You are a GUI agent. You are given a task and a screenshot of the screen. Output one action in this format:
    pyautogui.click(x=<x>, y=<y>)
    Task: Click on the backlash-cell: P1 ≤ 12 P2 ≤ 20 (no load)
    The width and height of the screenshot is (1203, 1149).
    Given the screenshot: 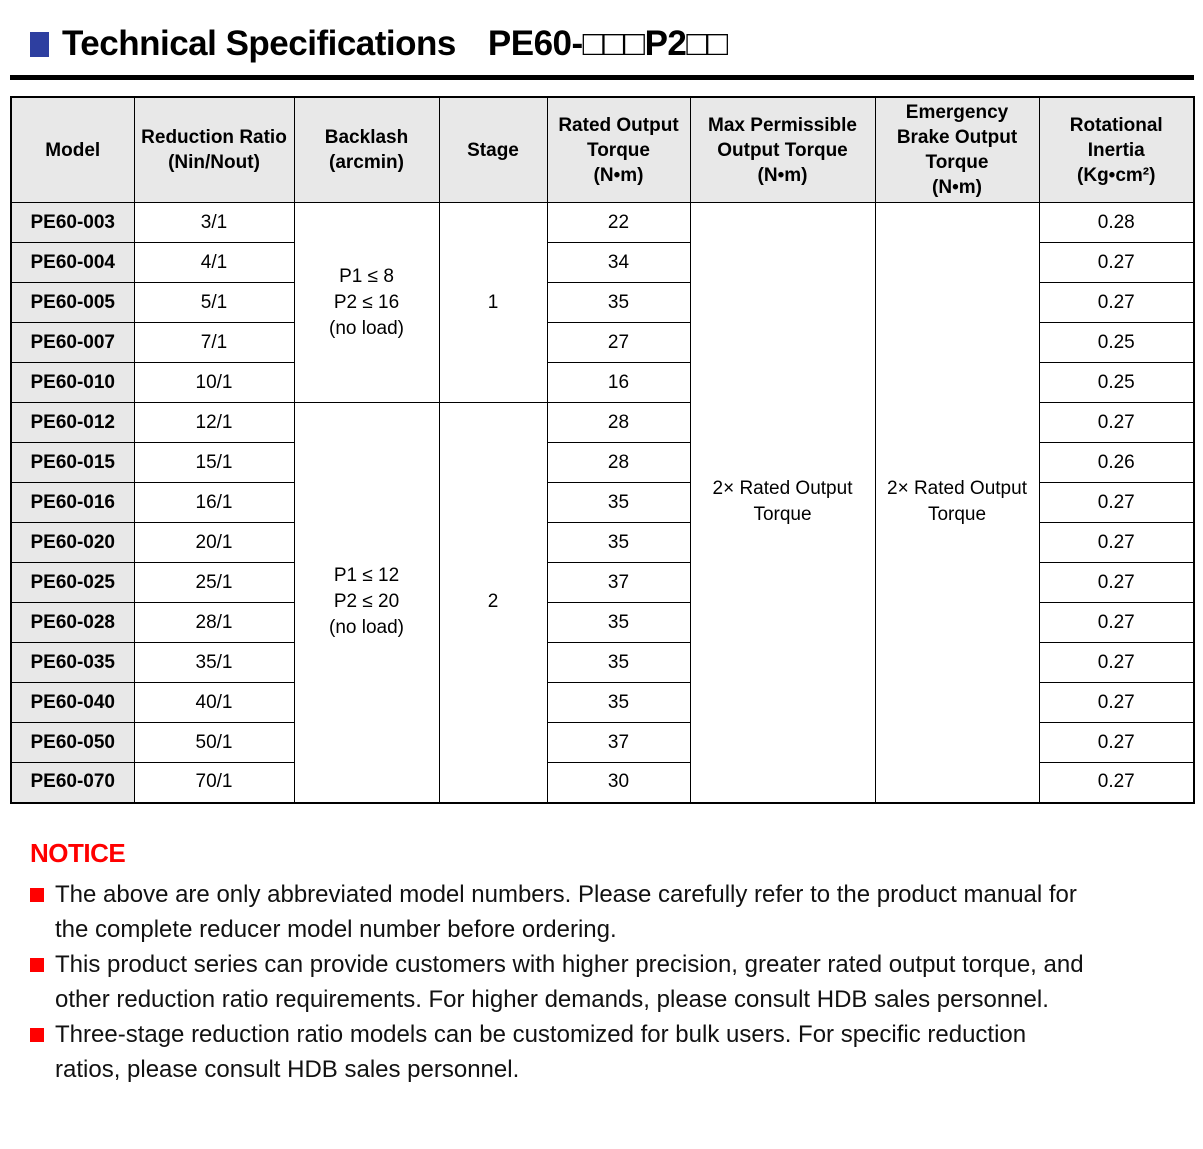 What is the action you would take?
    pyautogui.click(x=366, y=602)
    